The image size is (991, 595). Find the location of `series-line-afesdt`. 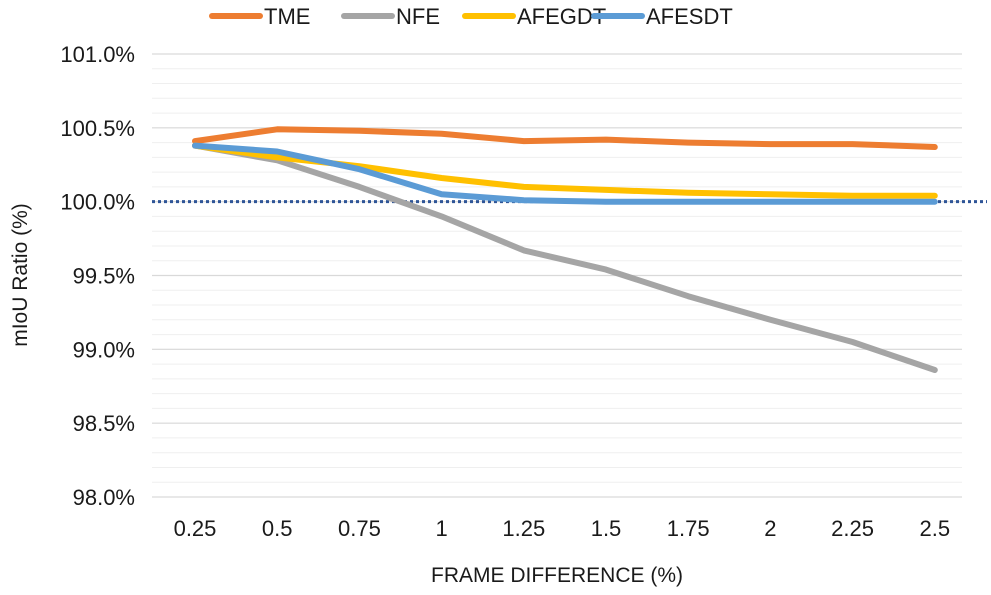

series-line-afesdt is located at coordinates (565, 173).